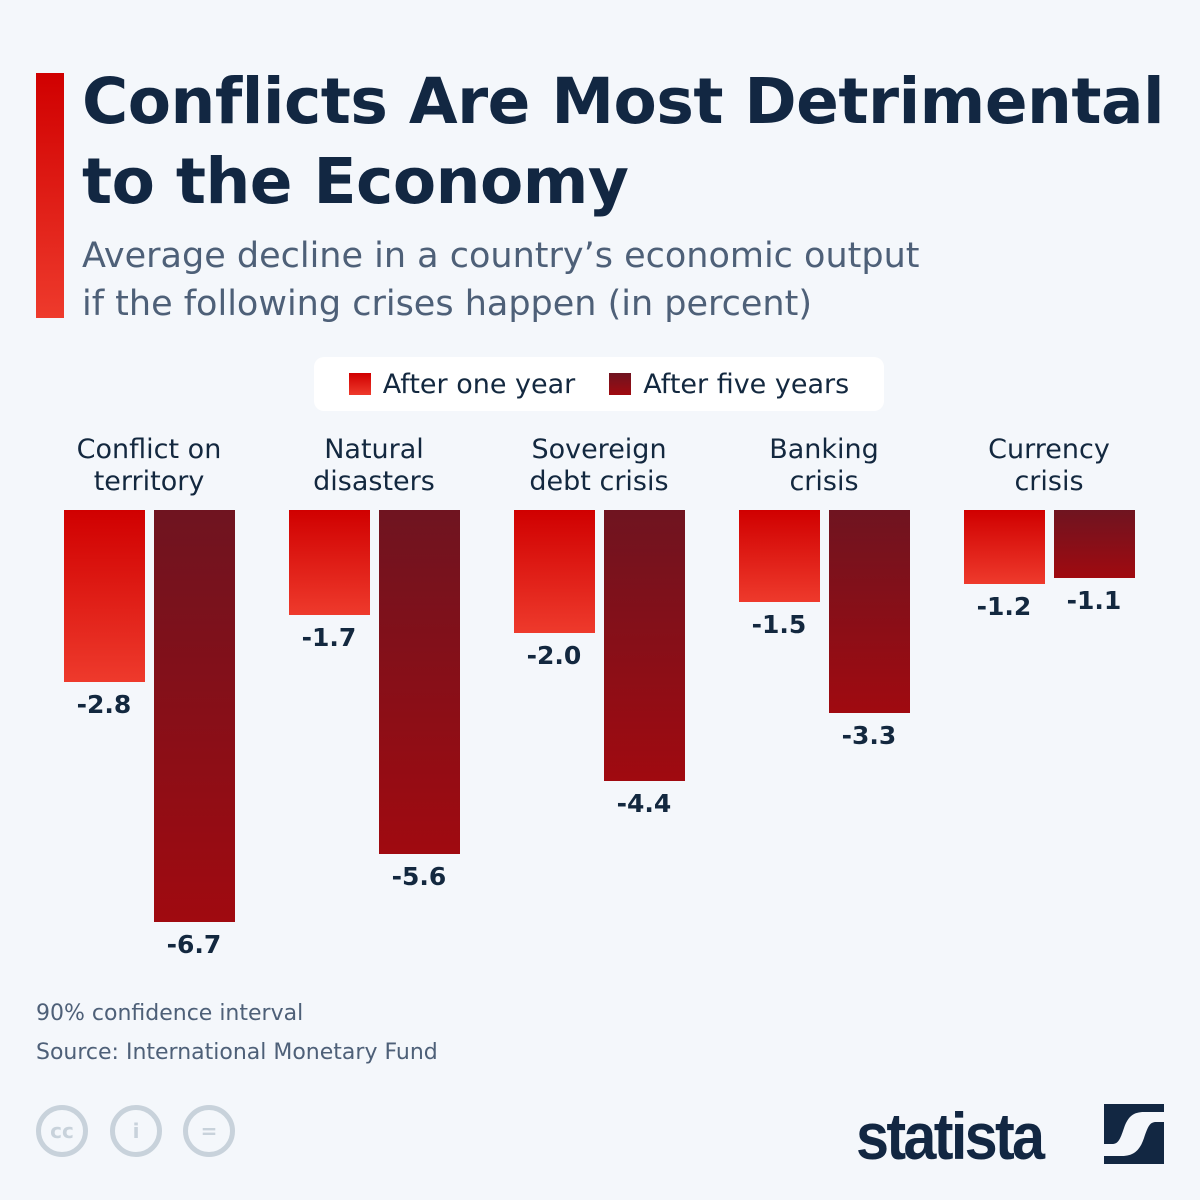 This screenshot has width=1200, height=1200. Describe the element at coordinates (1134, 1134) in the screenshot. I see `statista-logo-mark` at that location.